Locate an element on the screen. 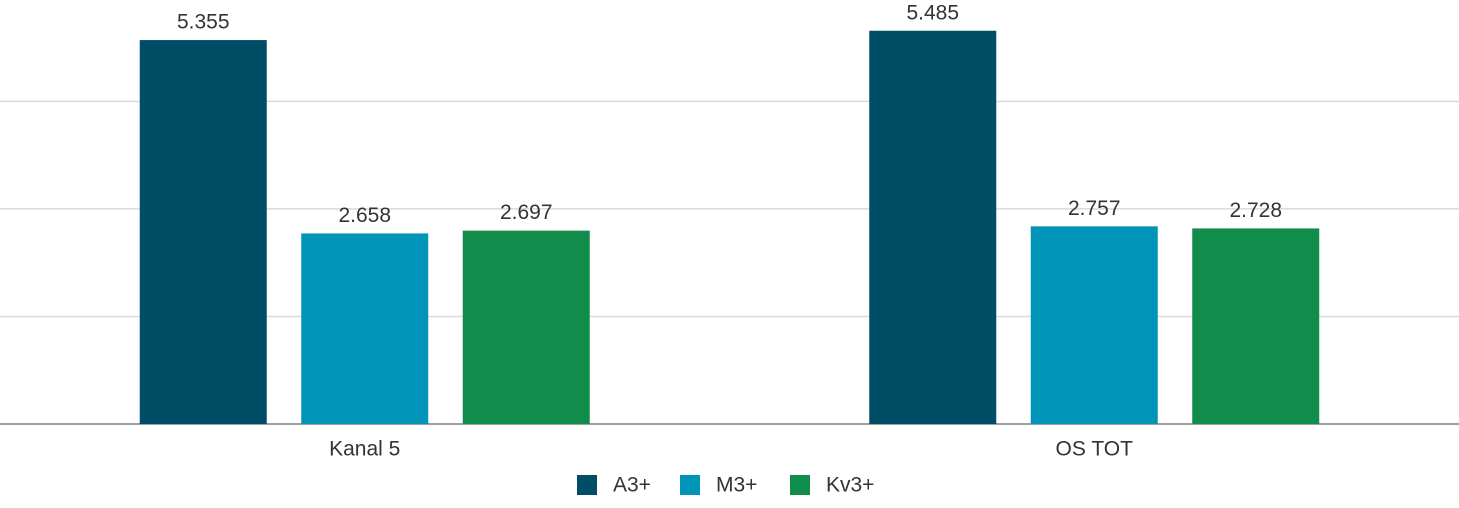 This screenshot has width=1459, height=508. data-label: 2.728 is located at coordinates (1255, 210).